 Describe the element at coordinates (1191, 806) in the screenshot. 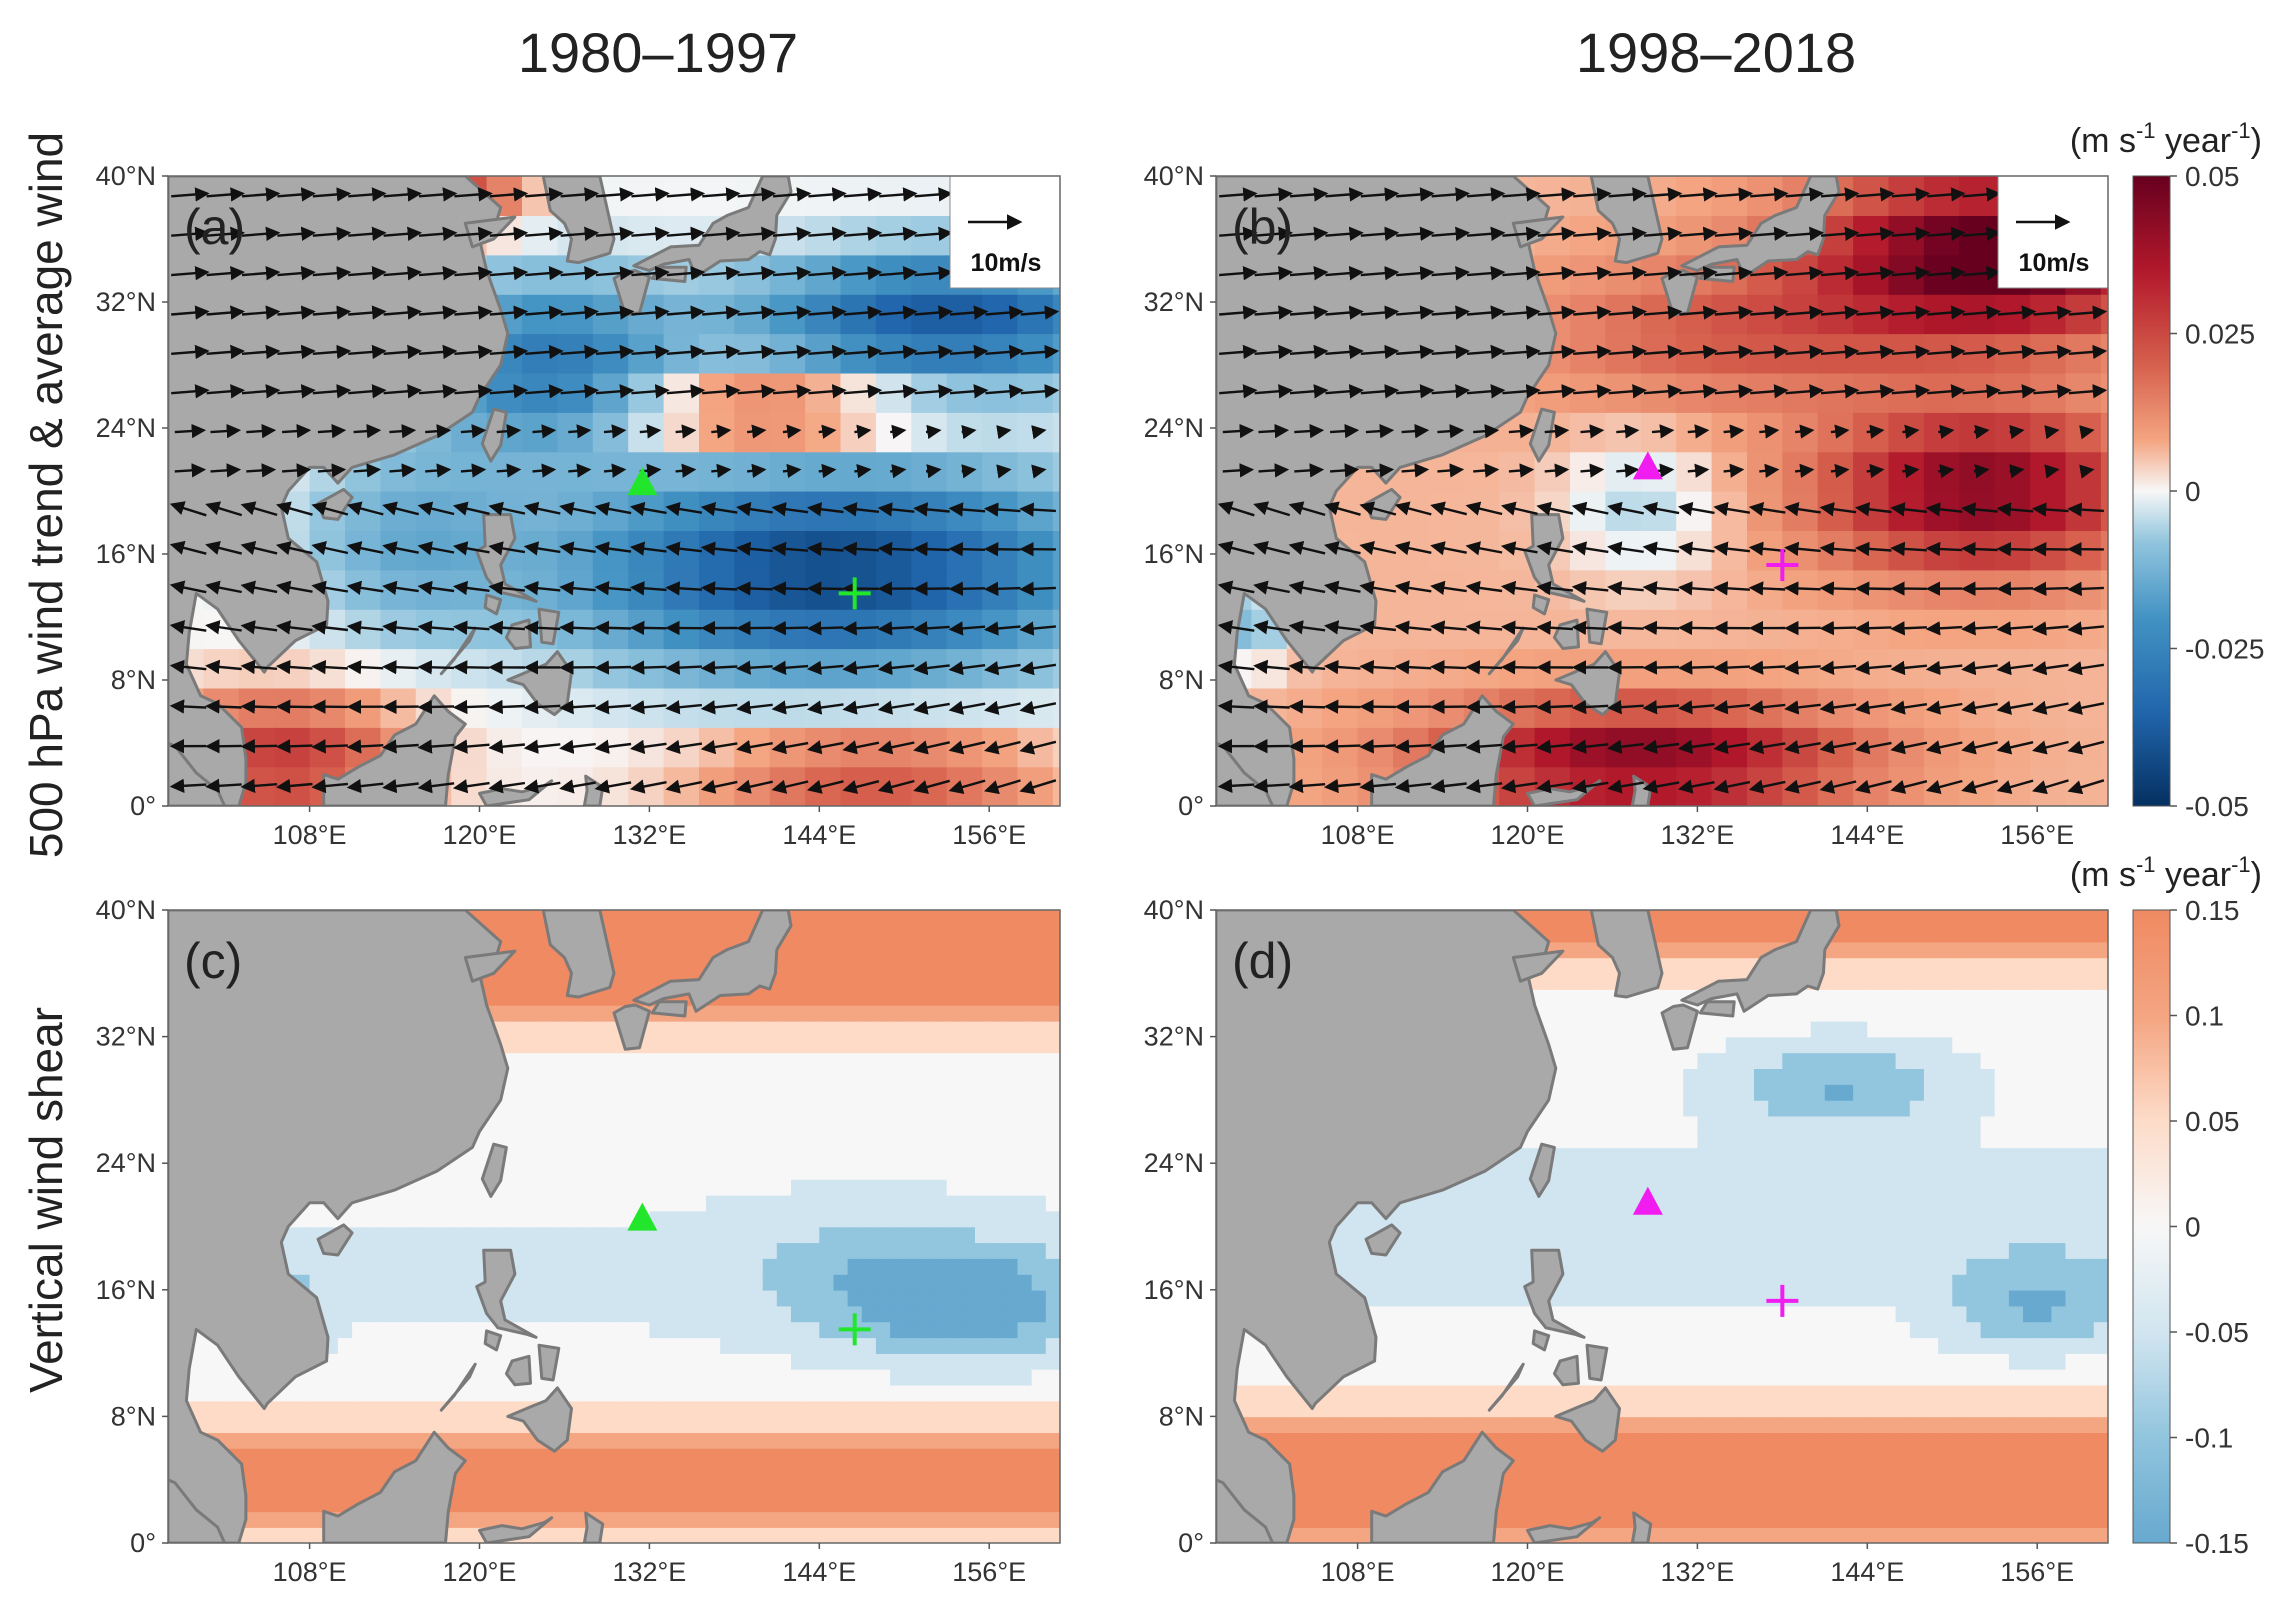

I see `y-tick-label: 0°` at that location.